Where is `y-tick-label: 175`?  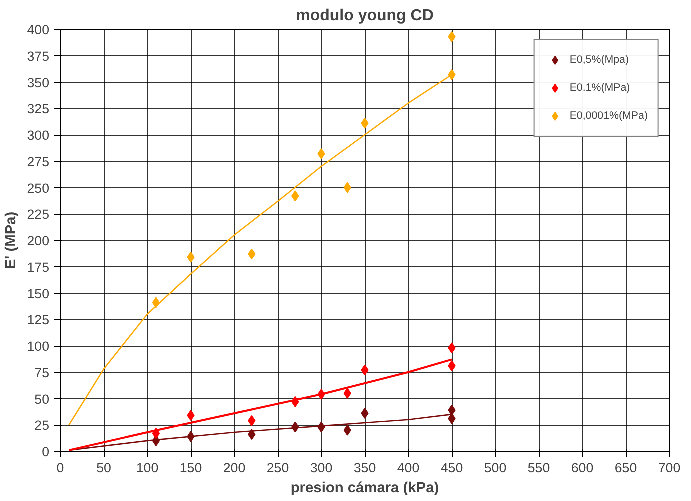
y-tick-label: 175 is located at coordinates (38, 267).